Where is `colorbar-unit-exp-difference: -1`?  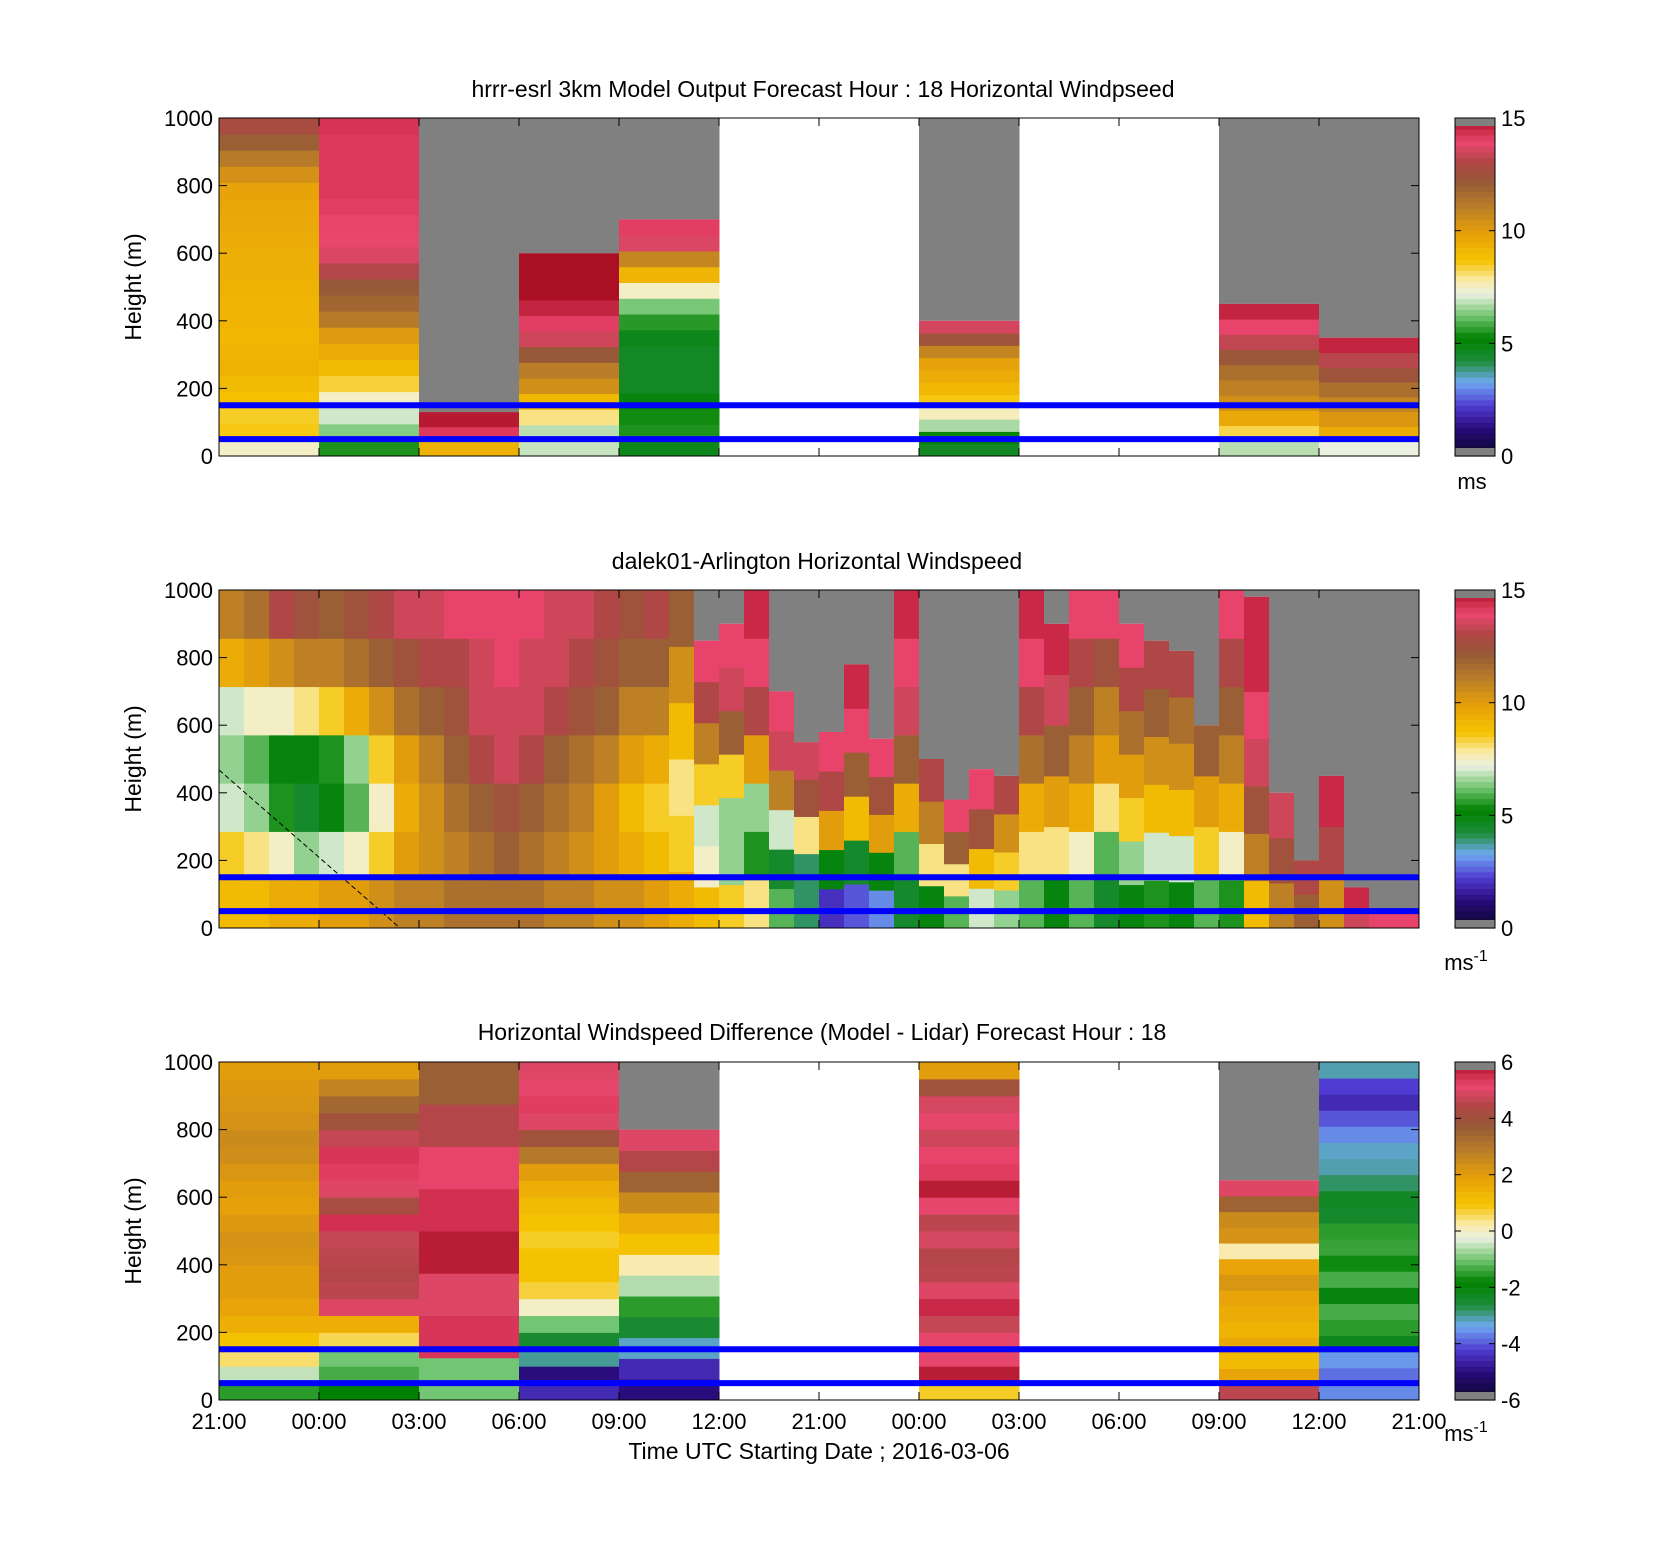 colorbar-unit-exp-difference: -1 is located at coordinates (1481, 1427).